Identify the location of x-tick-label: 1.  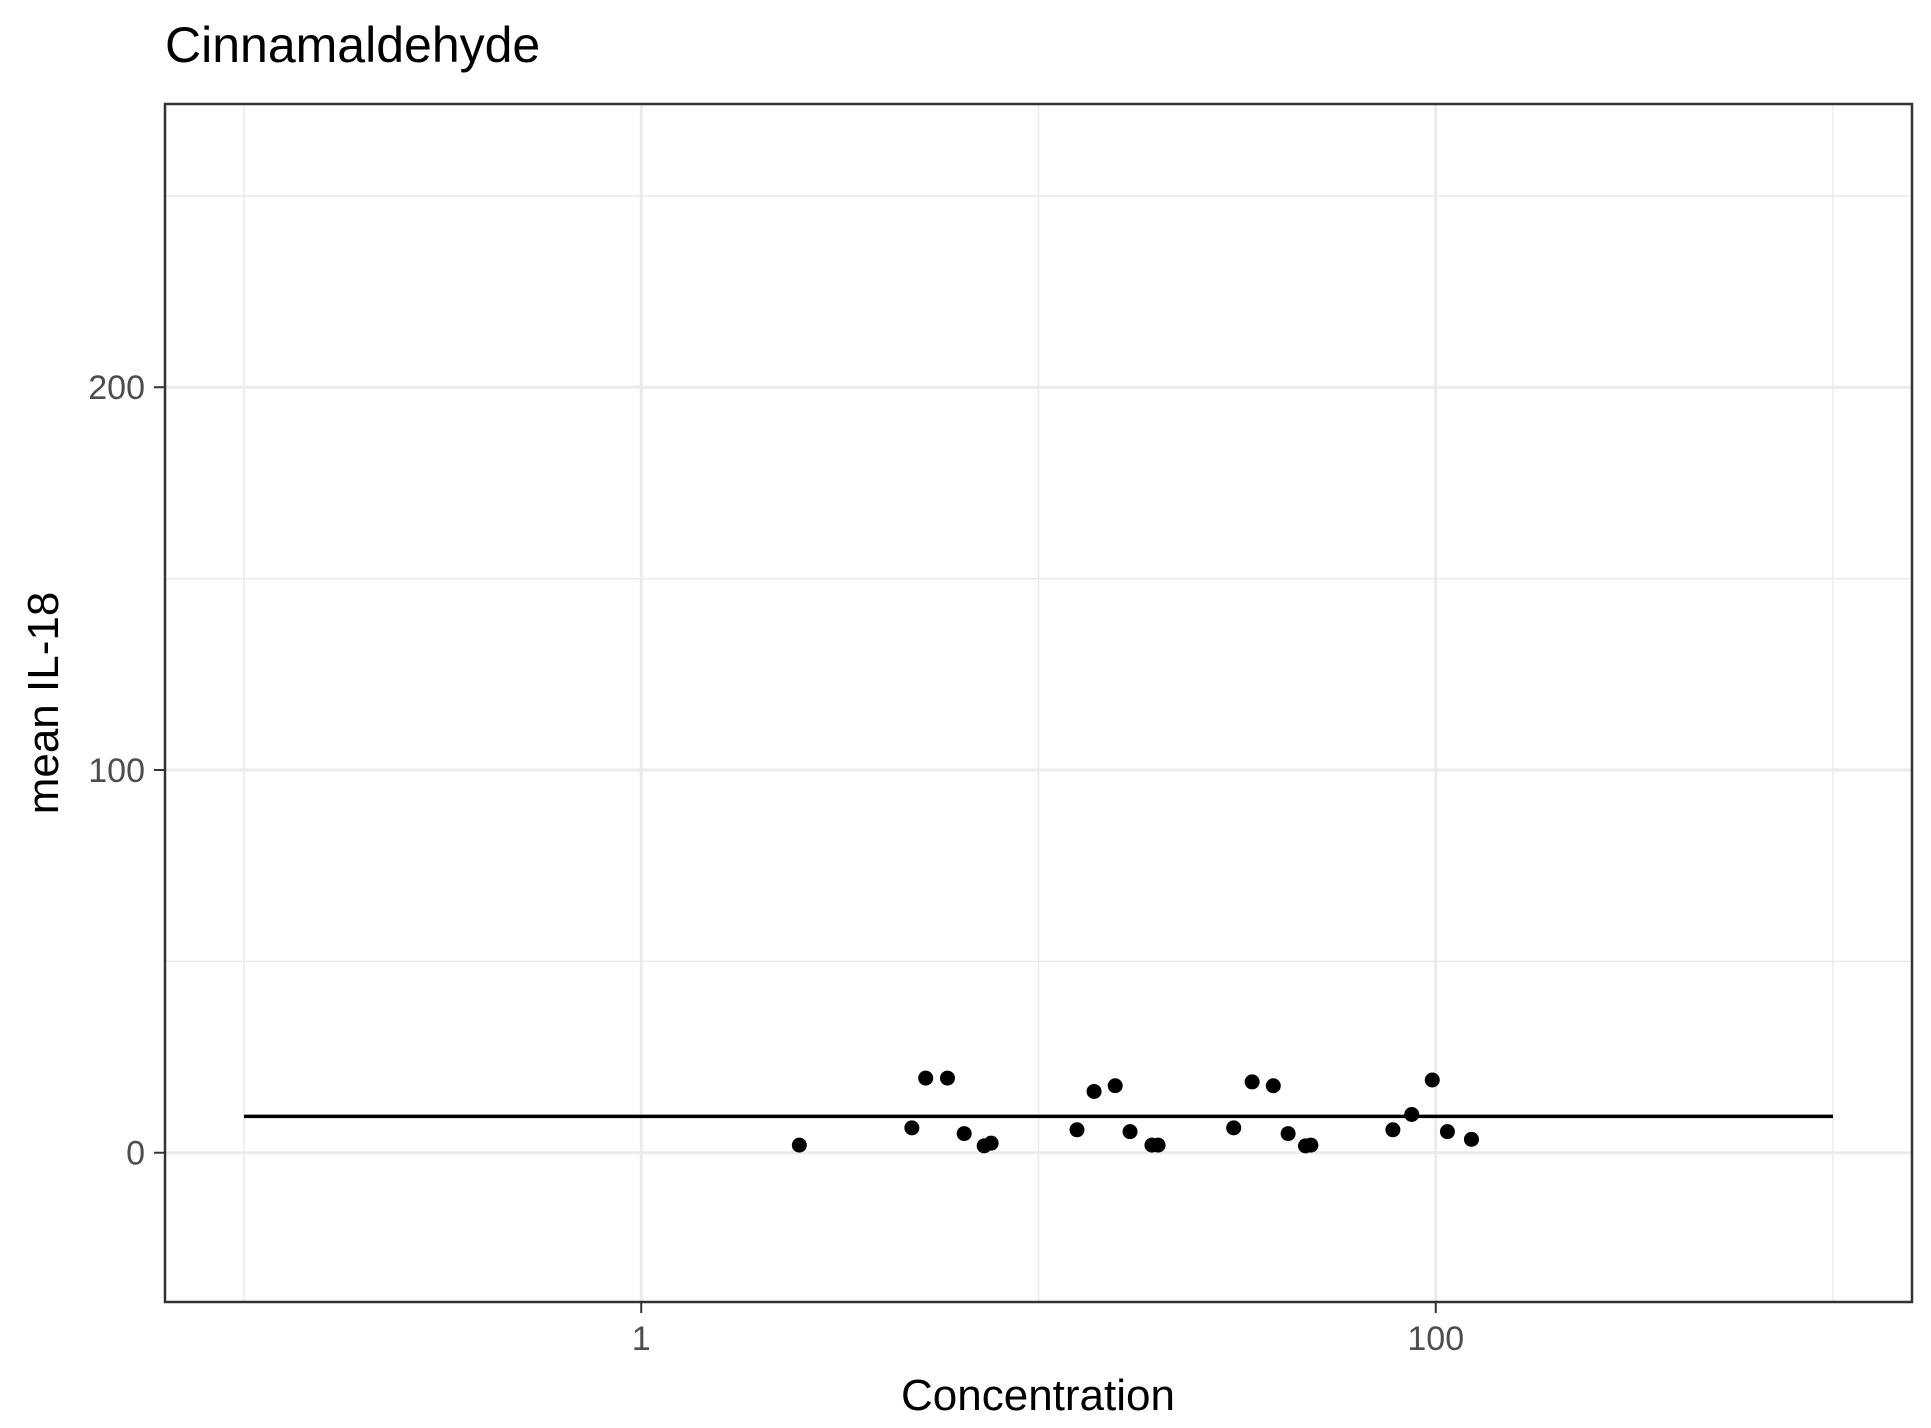
(641, 1339).